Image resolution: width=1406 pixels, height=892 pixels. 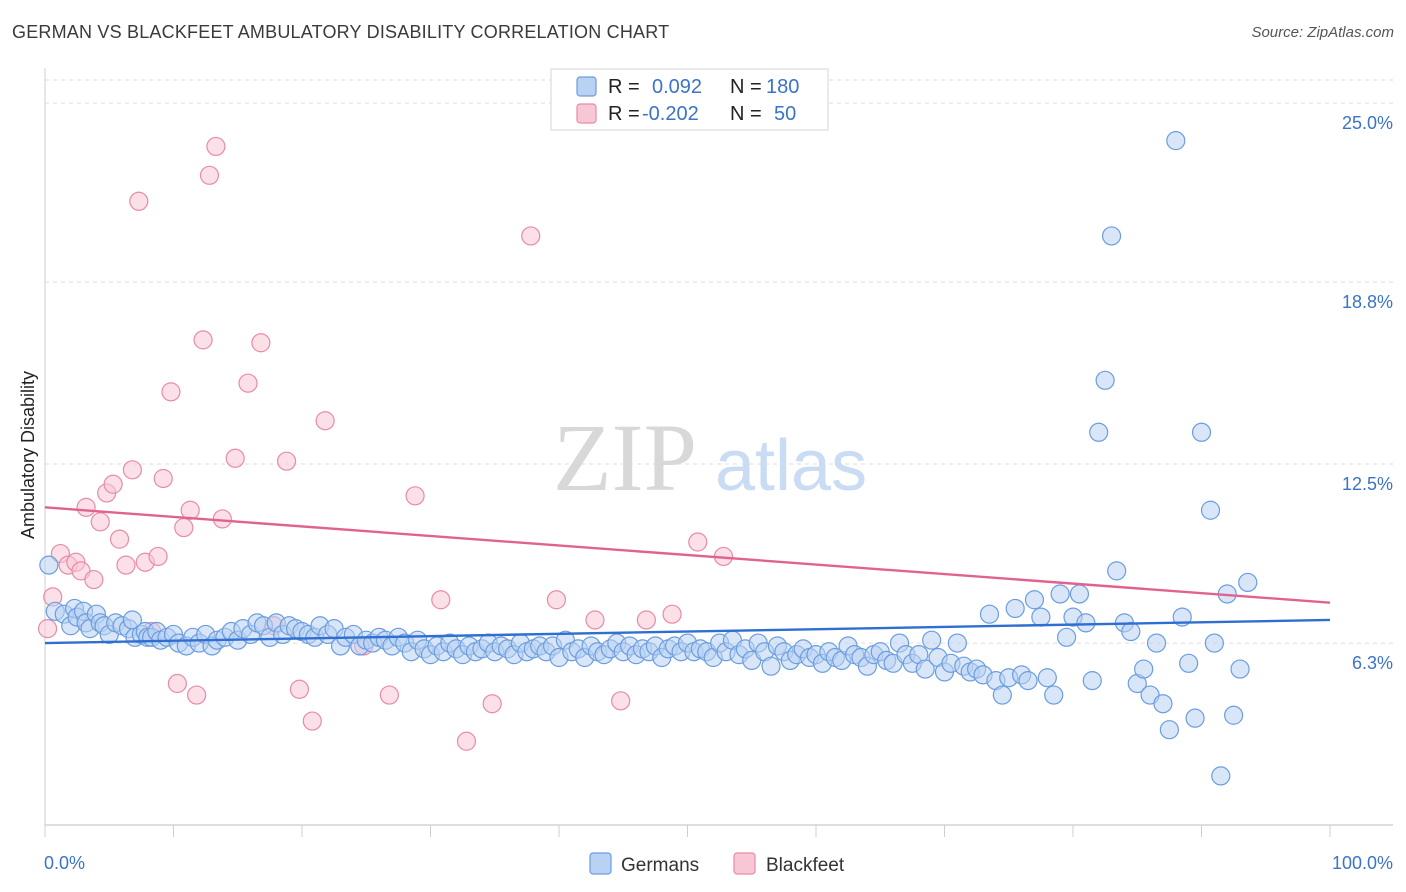 What do you see at coordinates (1322, 32) in the screenshot?
I see `source-label: Source: ZipAtlas.com` at bounding box center [1322, 32].